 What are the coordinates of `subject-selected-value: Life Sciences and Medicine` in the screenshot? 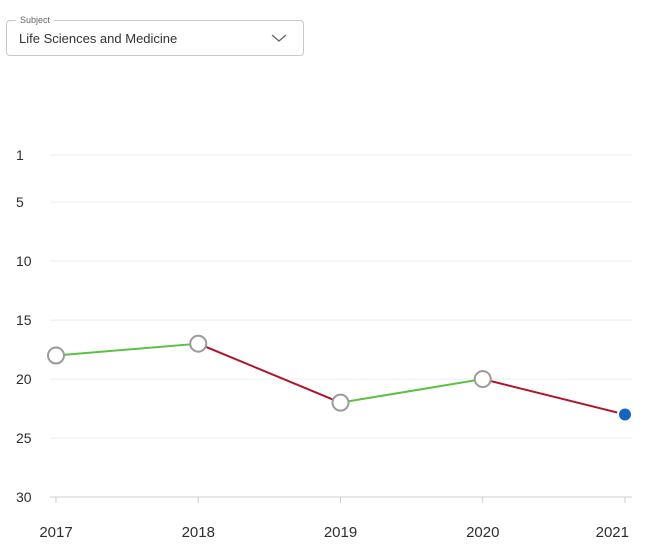 It's located at (98, 38).